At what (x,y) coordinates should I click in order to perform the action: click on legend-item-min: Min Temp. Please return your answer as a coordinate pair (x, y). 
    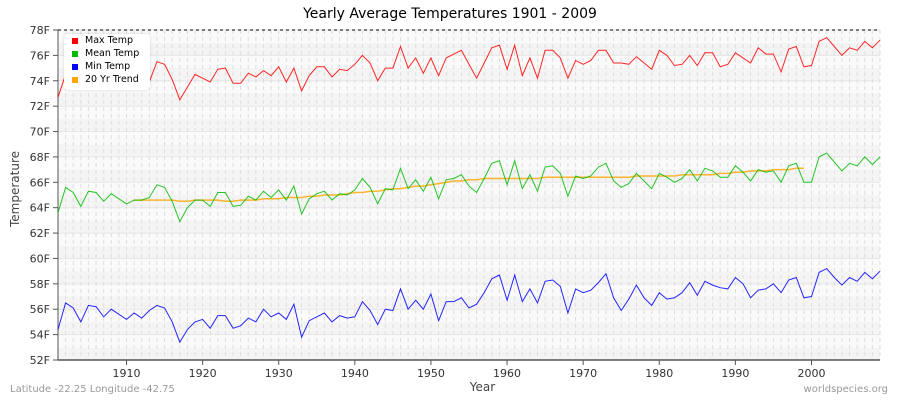
    Looking at the image, I should click on (107, 66).